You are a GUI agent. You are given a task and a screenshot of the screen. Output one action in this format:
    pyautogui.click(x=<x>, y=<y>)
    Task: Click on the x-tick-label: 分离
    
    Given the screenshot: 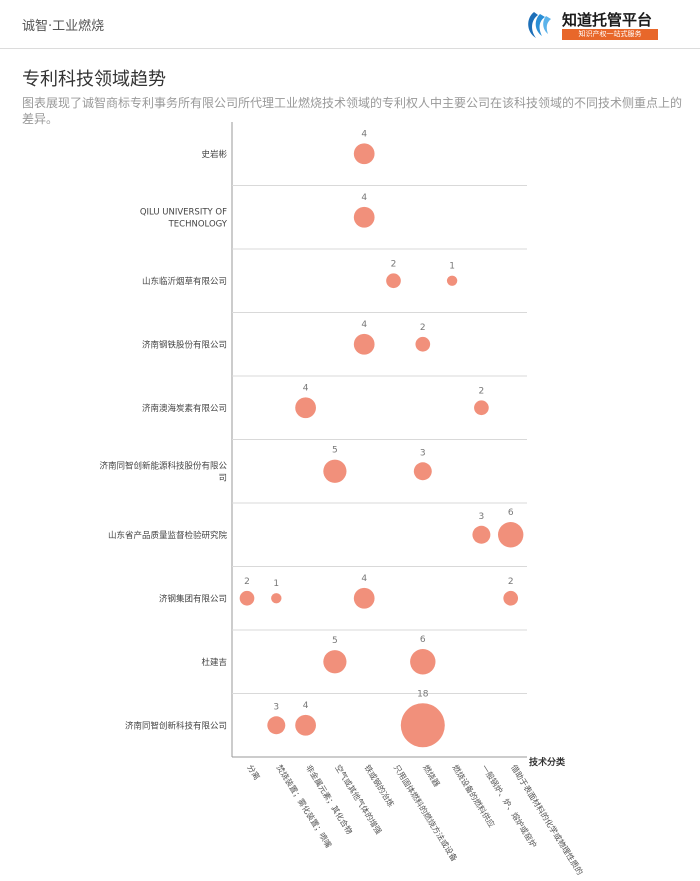 What is the action you would take?
    pyautogui.click(x=253, y=772)
    